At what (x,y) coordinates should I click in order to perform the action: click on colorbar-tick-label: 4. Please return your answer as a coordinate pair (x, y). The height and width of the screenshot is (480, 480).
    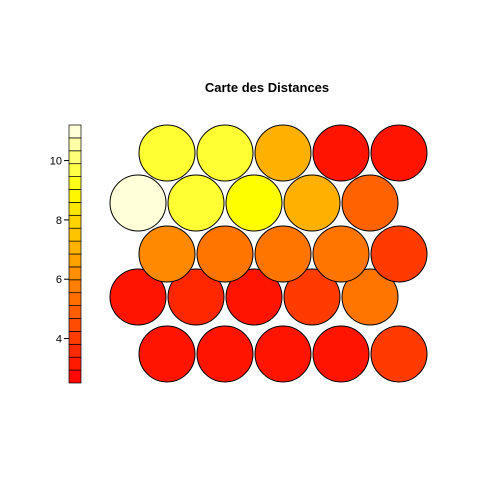
    Looking at the image, I should click on (59, 340).